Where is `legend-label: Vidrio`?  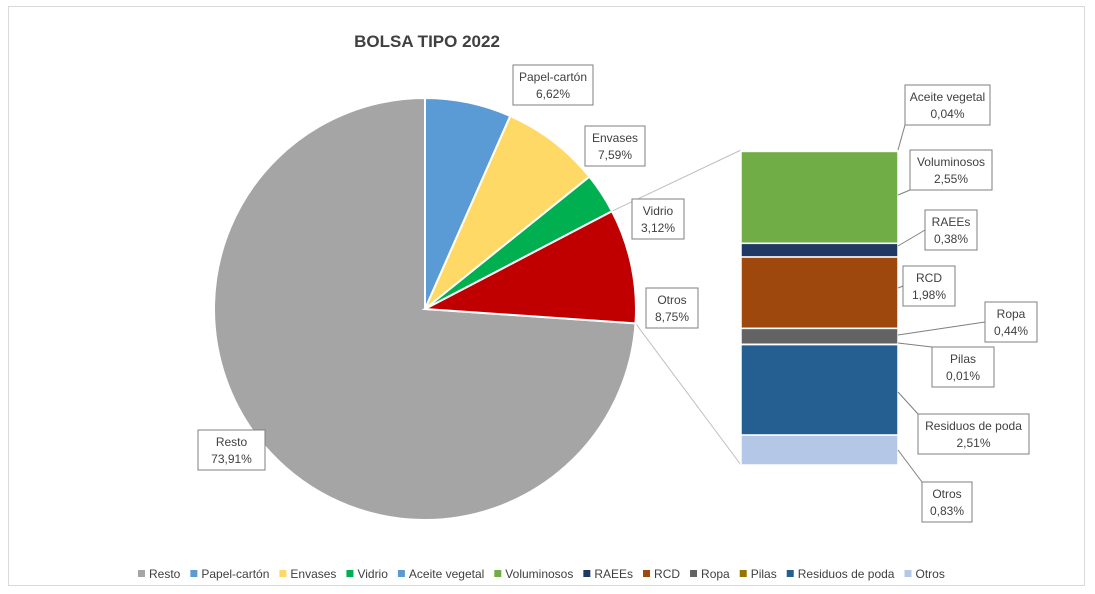
legend-label: Vidrio is located at coordinates (372, 574).